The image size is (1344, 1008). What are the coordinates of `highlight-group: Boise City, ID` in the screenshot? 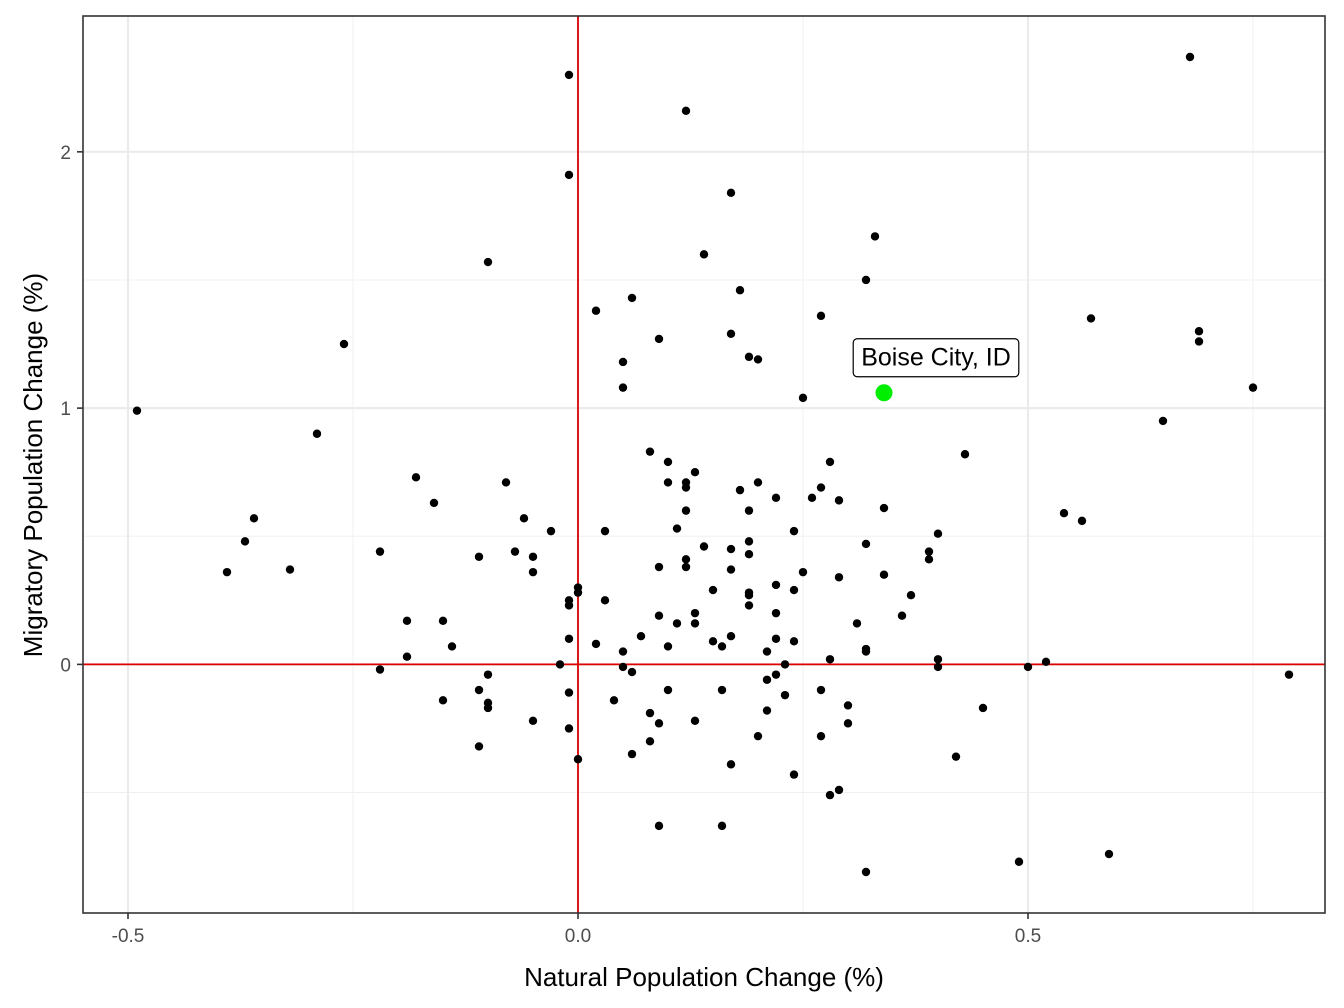 It's located at (936, 370).